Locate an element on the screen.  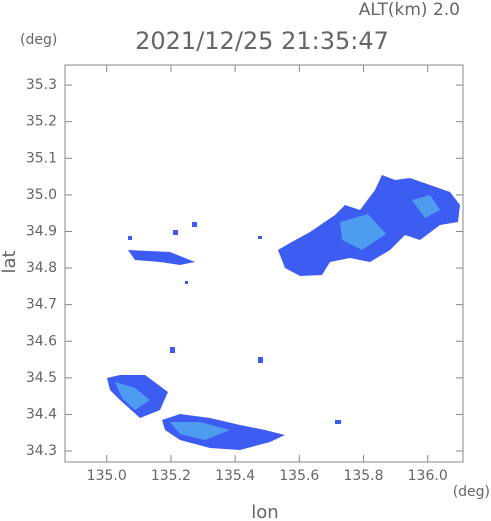
y-tick-label: 35.1 is located at coordinates (41, 158).